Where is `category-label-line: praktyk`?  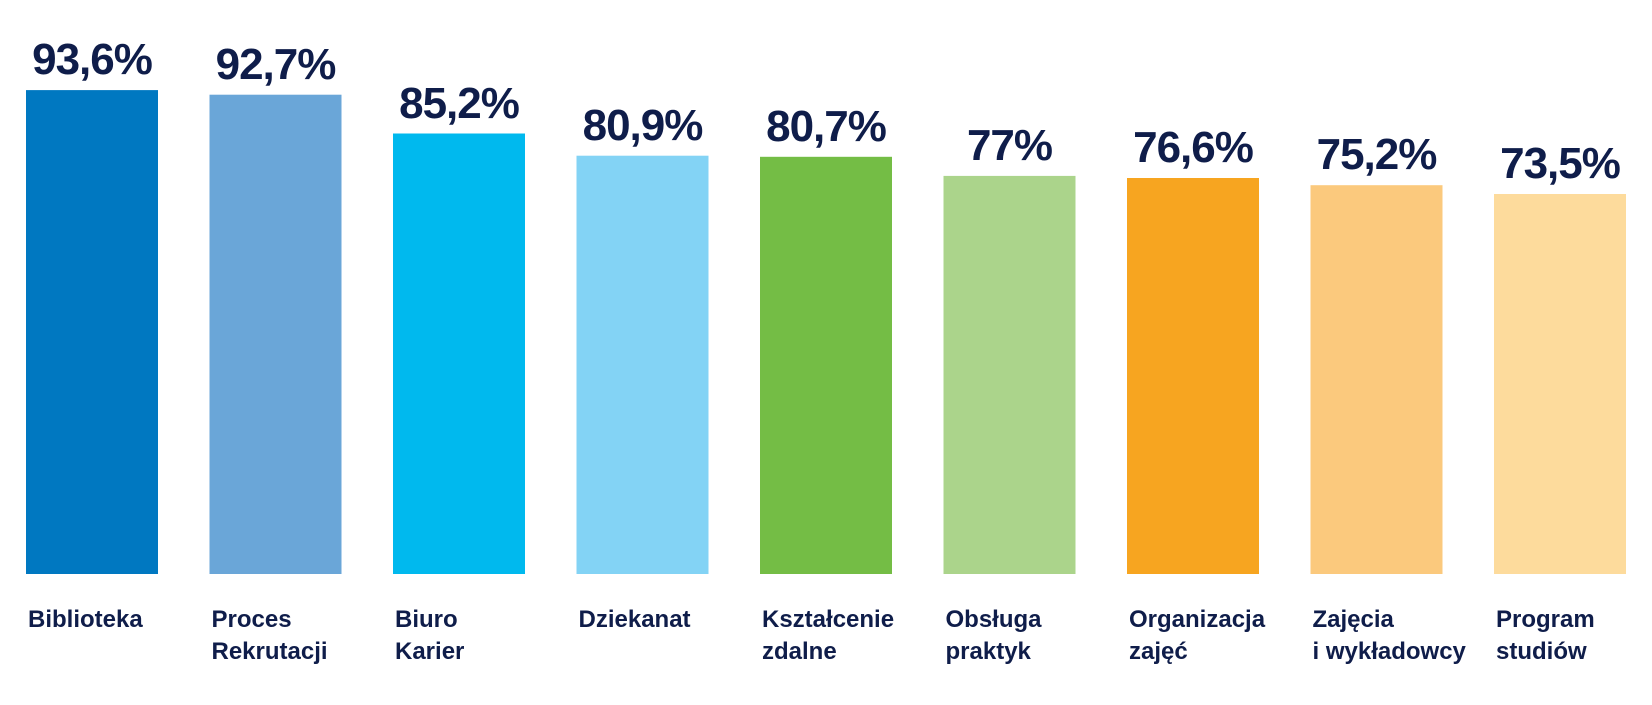
category-label-line: praktyk is located at coordinates (988, 651).